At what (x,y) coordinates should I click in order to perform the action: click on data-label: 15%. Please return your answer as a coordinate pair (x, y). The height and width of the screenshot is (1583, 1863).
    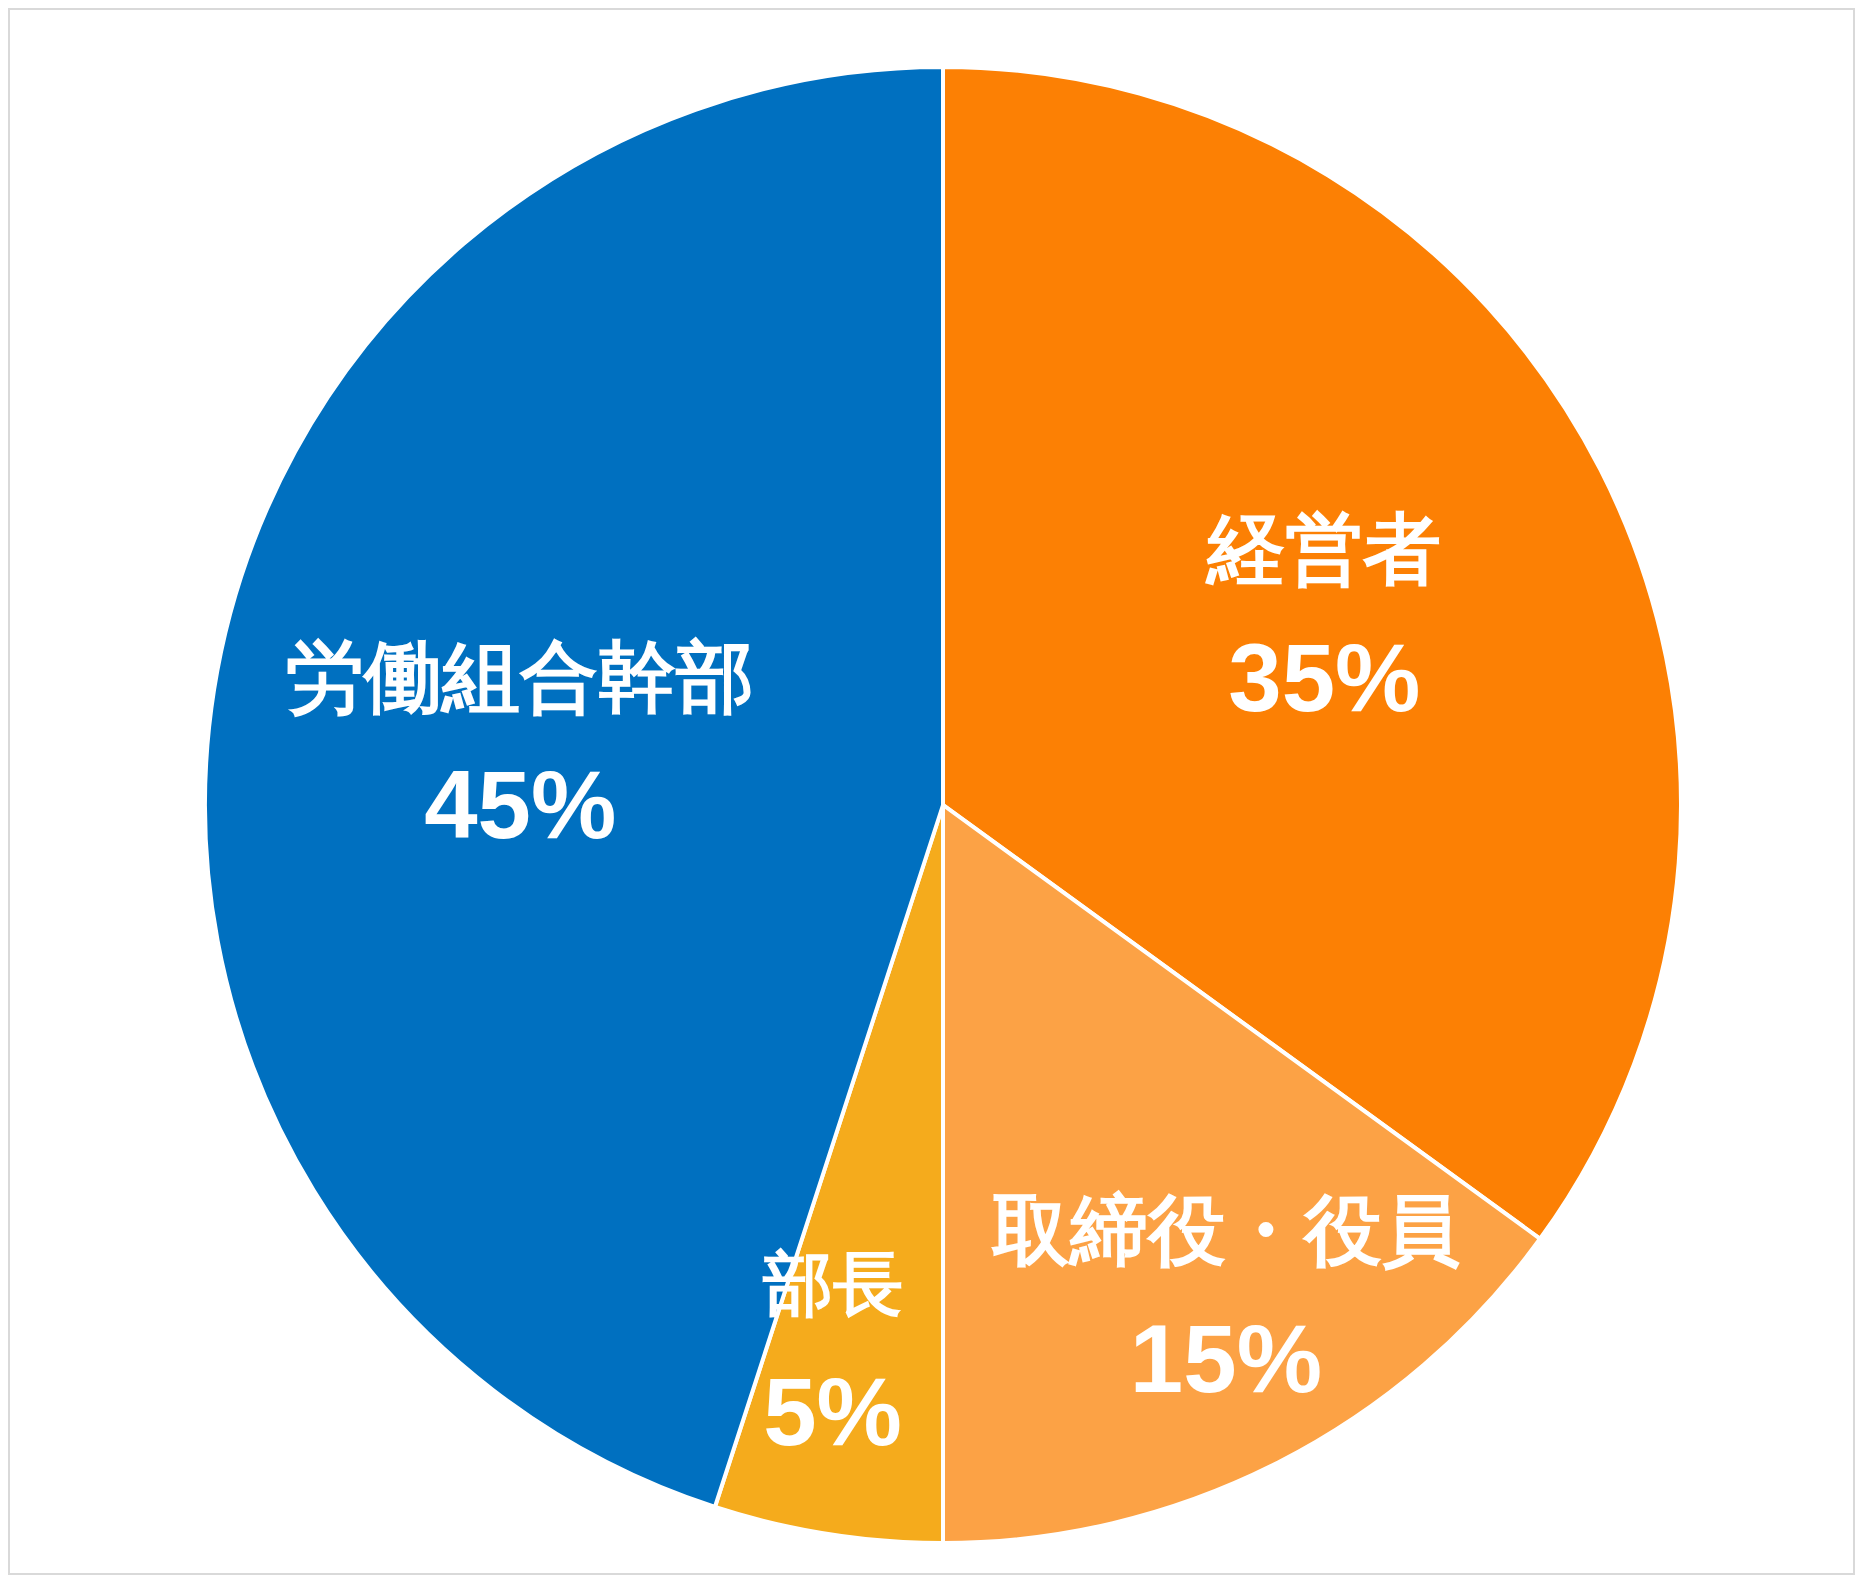
    Looking at the image, I should click on (1225, 1358).